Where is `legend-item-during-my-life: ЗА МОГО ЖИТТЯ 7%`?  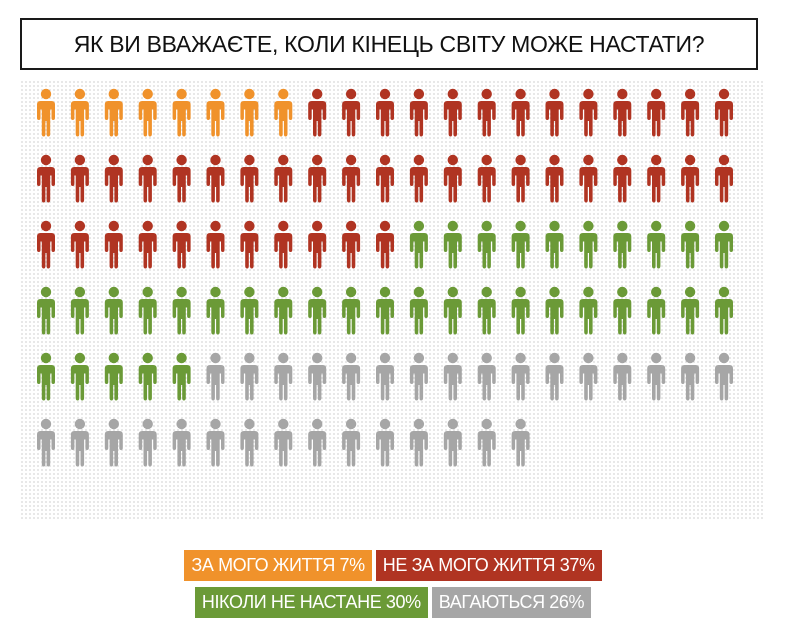 legend-item-during-my-life: ЗА МОГО ЖИТТЯ 7% is located at coordinates (278, 565).